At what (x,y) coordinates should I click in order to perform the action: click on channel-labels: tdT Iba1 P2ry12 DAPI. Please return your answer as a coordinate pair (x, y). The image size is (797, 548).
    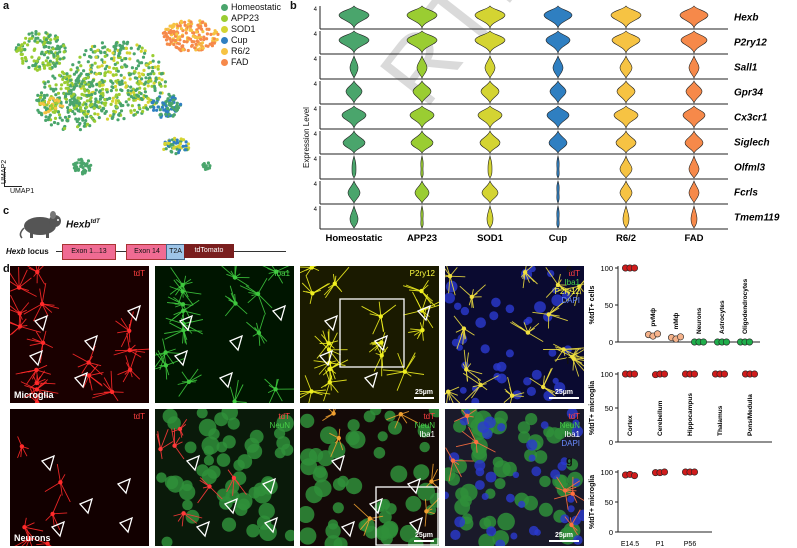
    Looking at the image, I should click on (567, 287).